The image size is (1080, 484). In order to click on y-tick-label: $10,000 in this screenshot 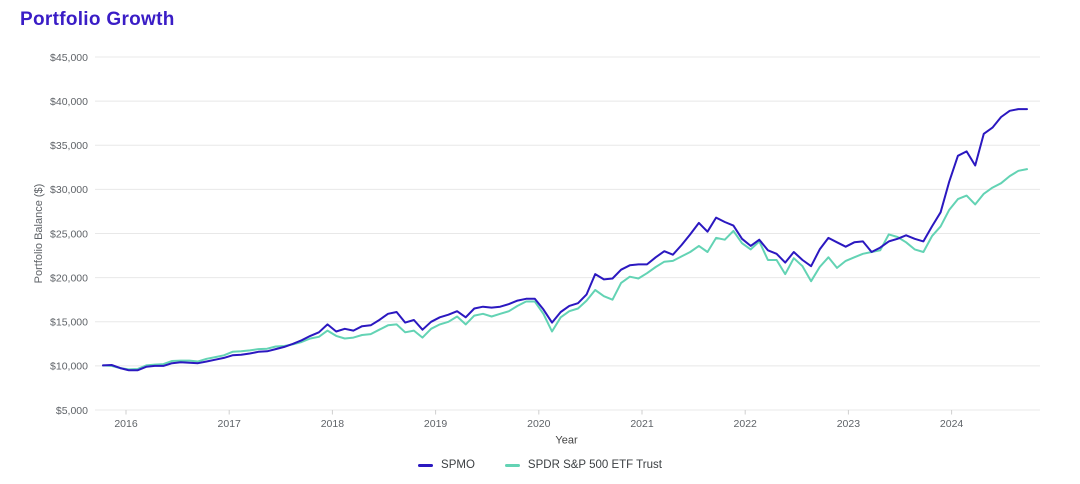, I will do `click(69, 367)`.